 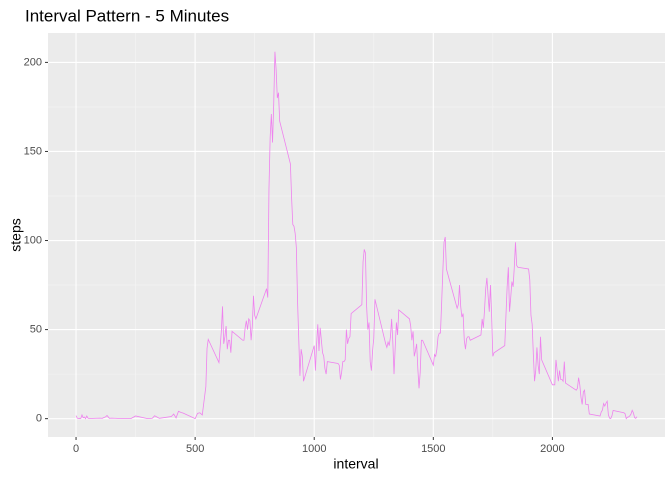 I want to click on x-axis-label: interval, so click(x=355, y=464).